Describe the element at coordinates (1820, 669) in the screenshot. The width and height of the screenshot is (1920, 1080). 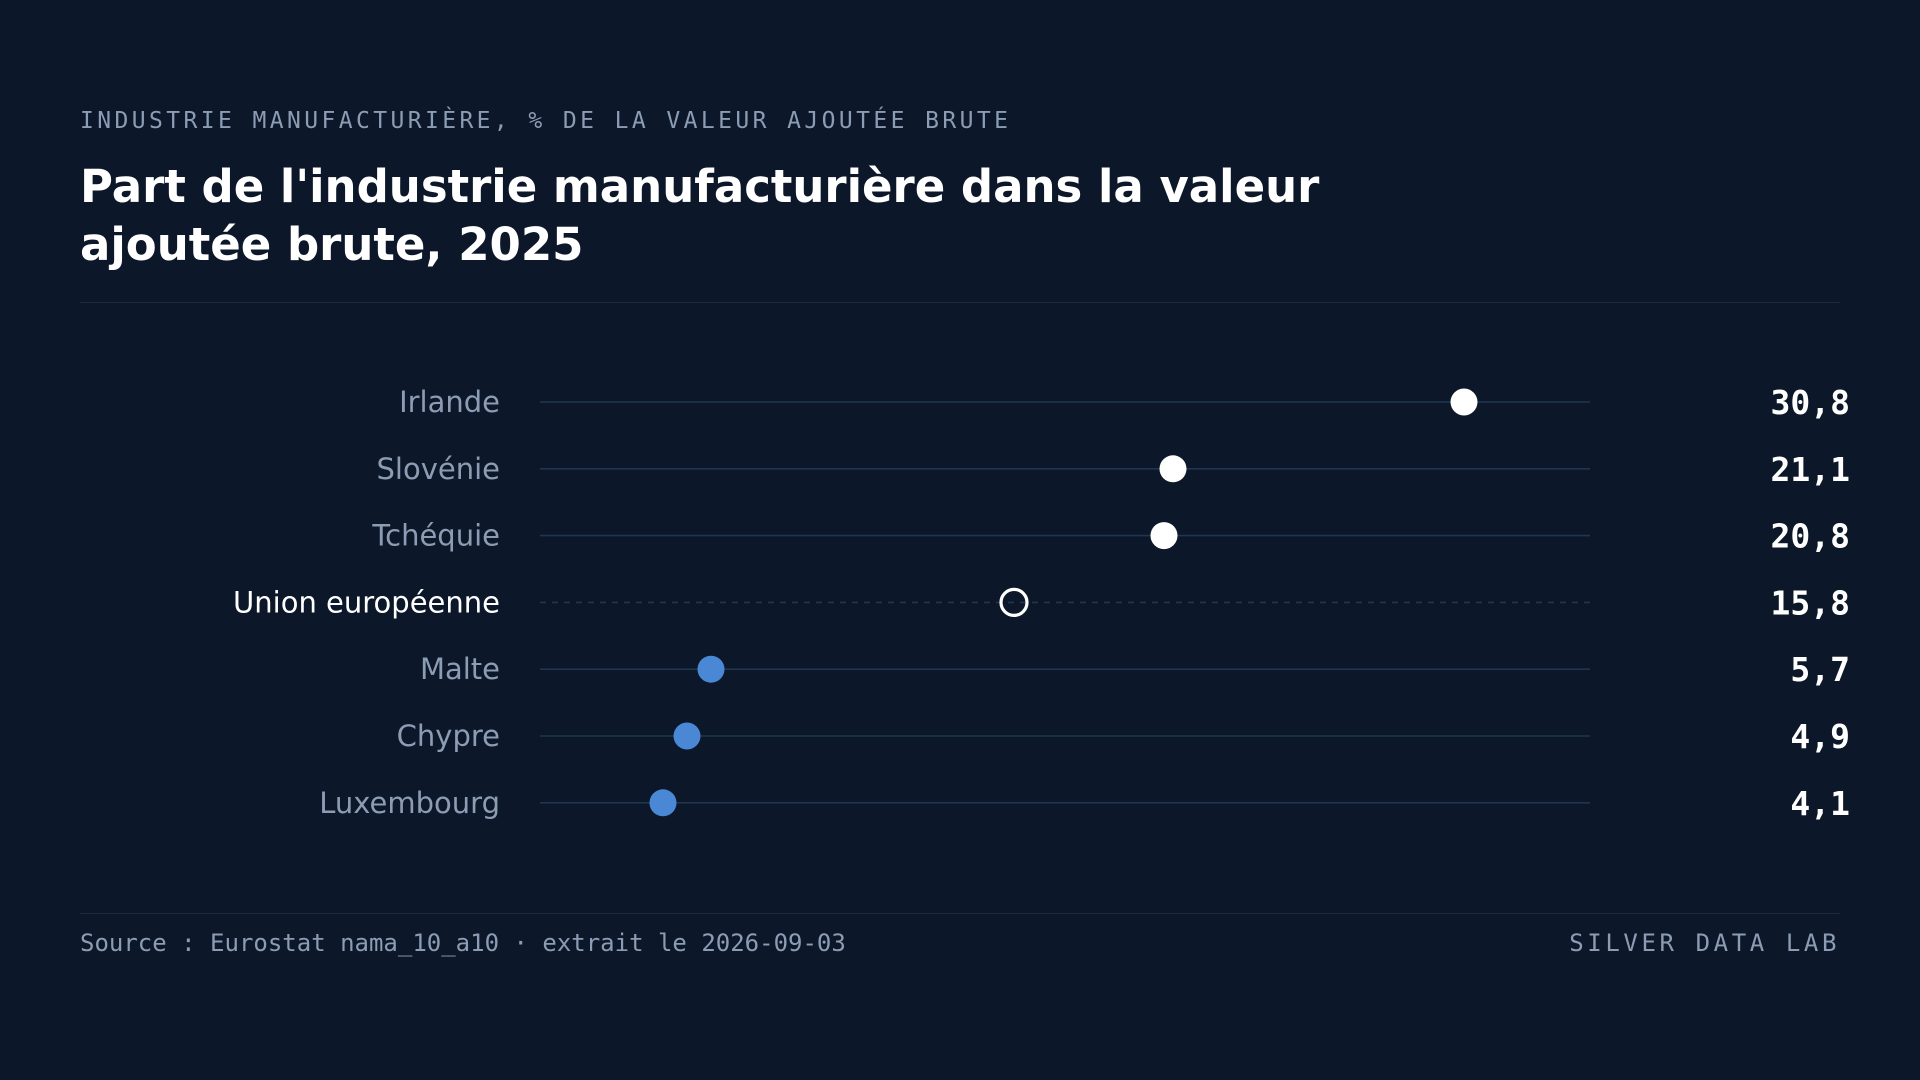
I see `value-label: 5,7` at that location.